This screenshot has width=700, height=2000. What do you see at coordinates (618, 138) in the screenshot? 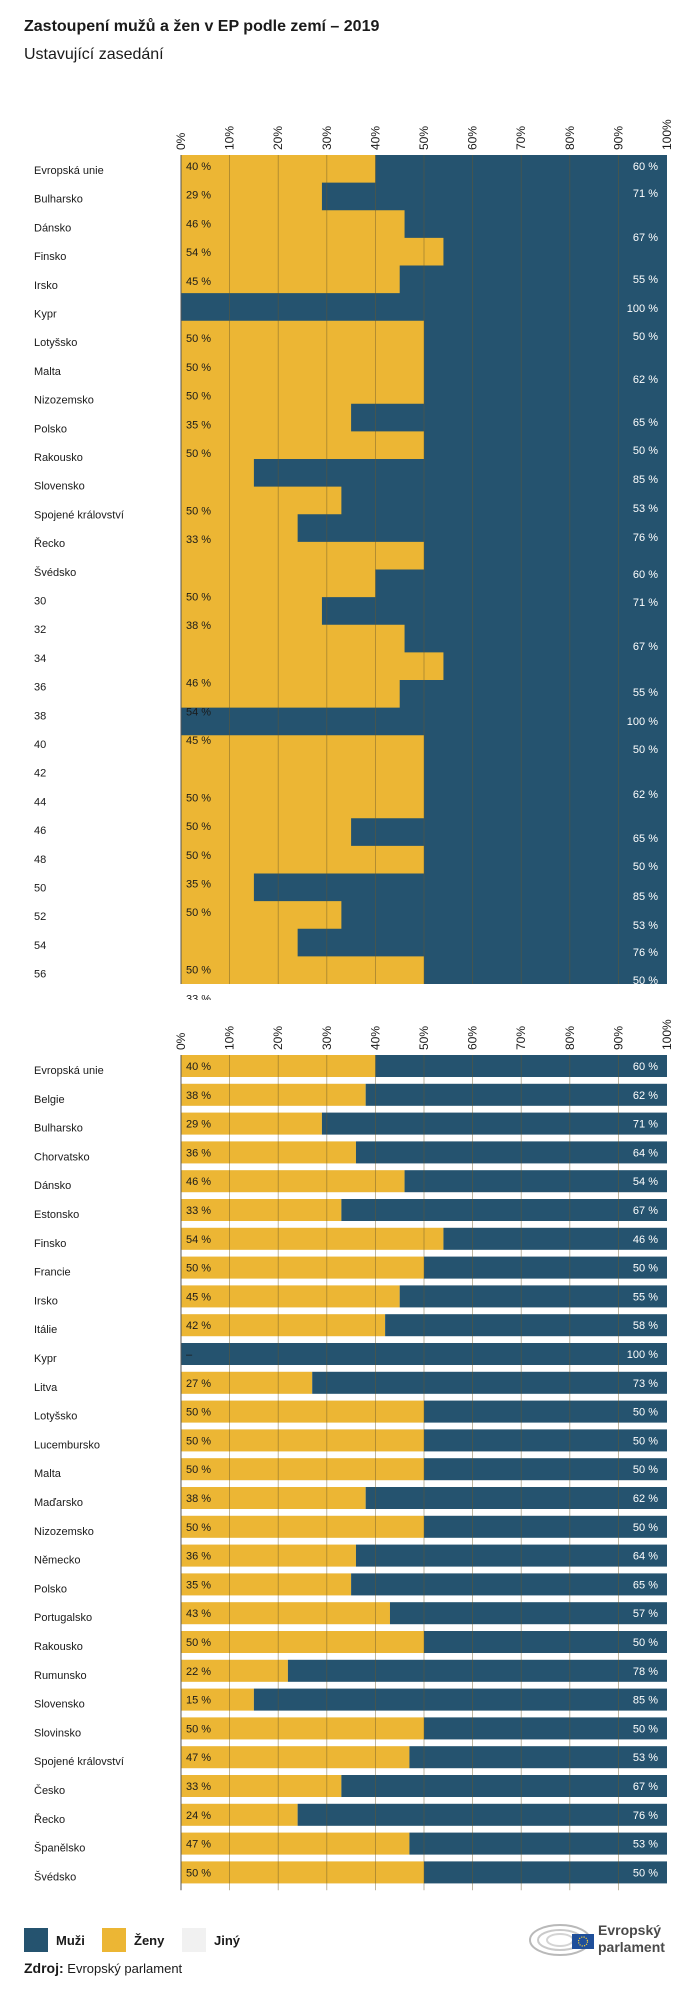
I see `x-tick-label: 90%` at bounding box center [618, 138].